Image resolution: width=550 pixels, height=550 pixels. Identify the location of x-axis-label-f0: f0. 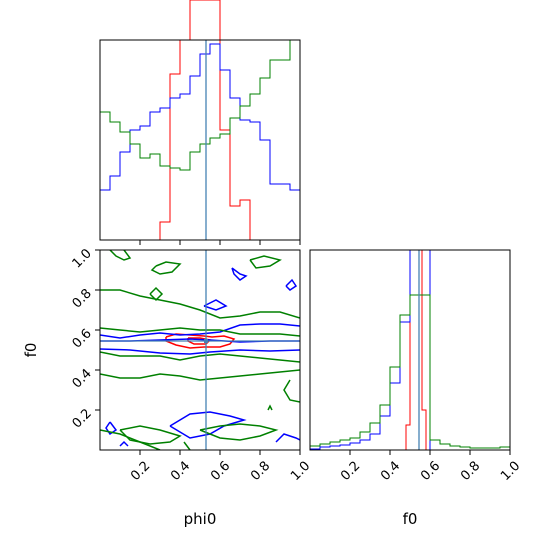
(410, 519).